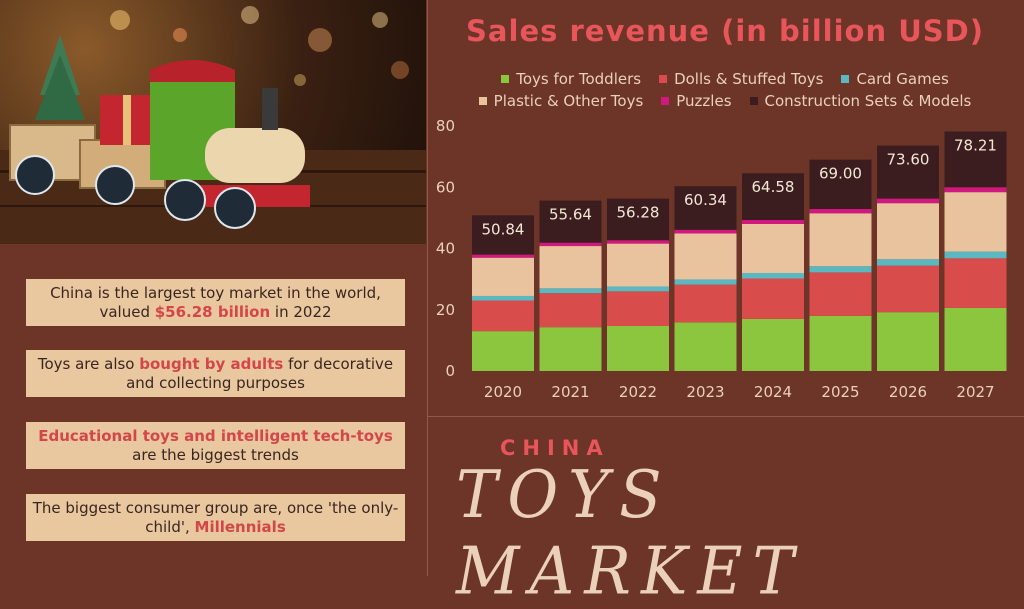 This screenshot has height=609, width=1024. Describe the element at coordinates (975, 145) in the screenshot. I see `total-data-label: 78.21` at that location.